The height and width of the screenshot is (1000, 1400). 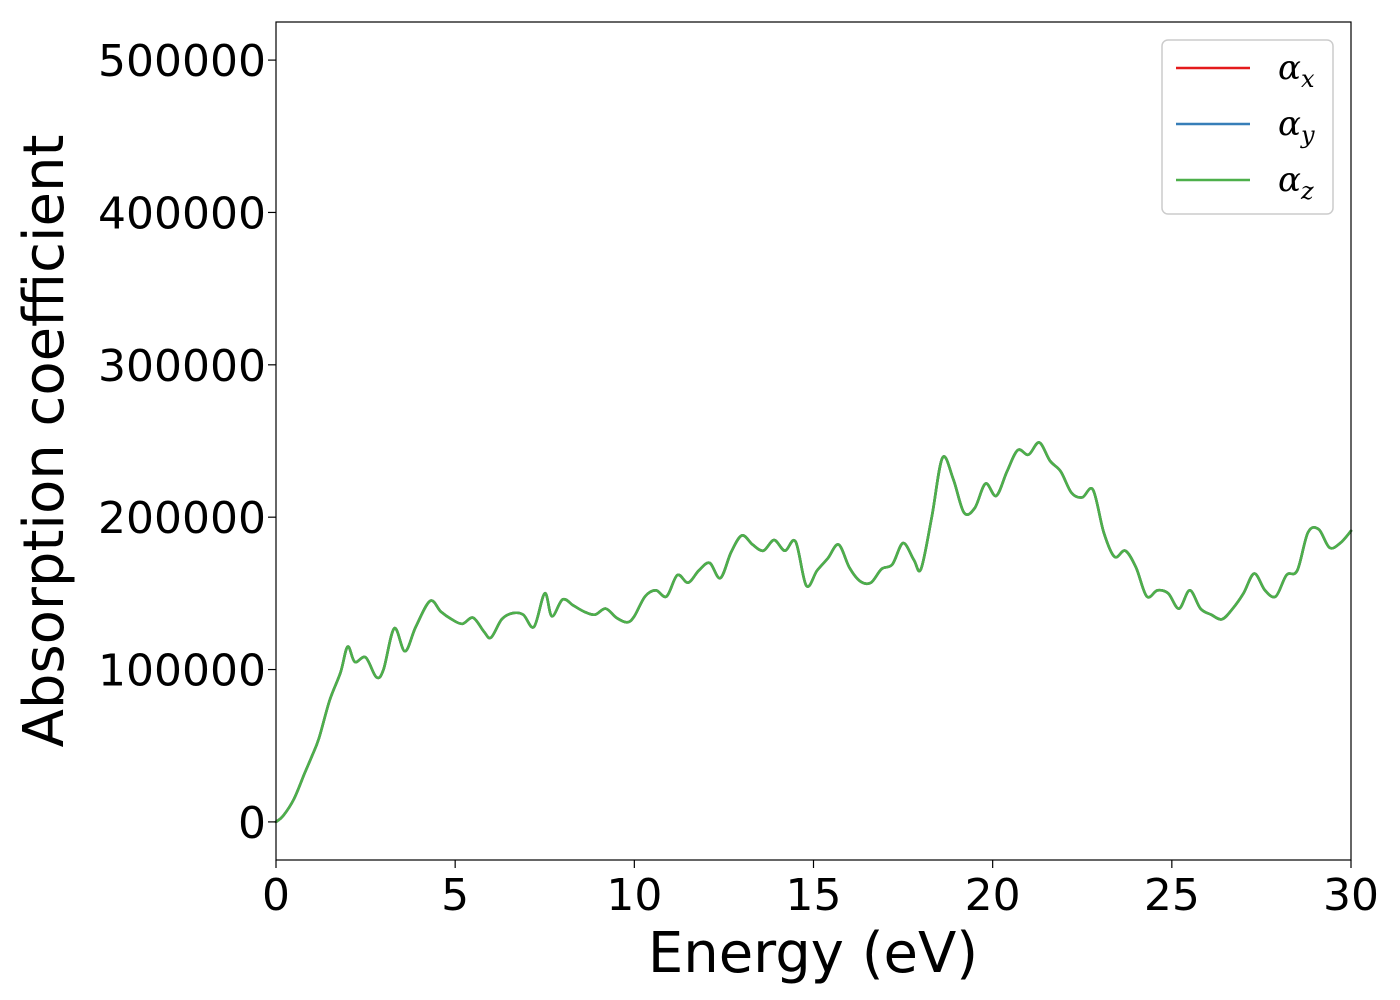 I want to click on legend: αx αy αz, so click(x=1247, y=127).